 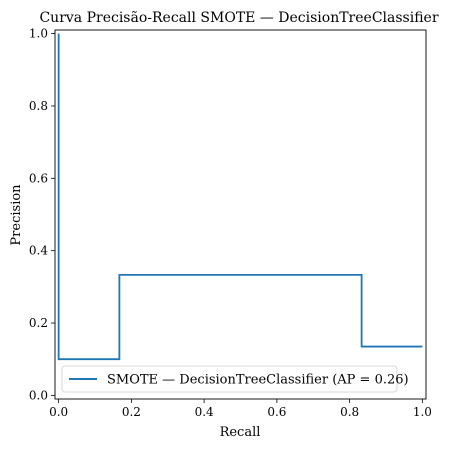 I want to click on x-tick-label: 0.2, so click(x=131, y=412).